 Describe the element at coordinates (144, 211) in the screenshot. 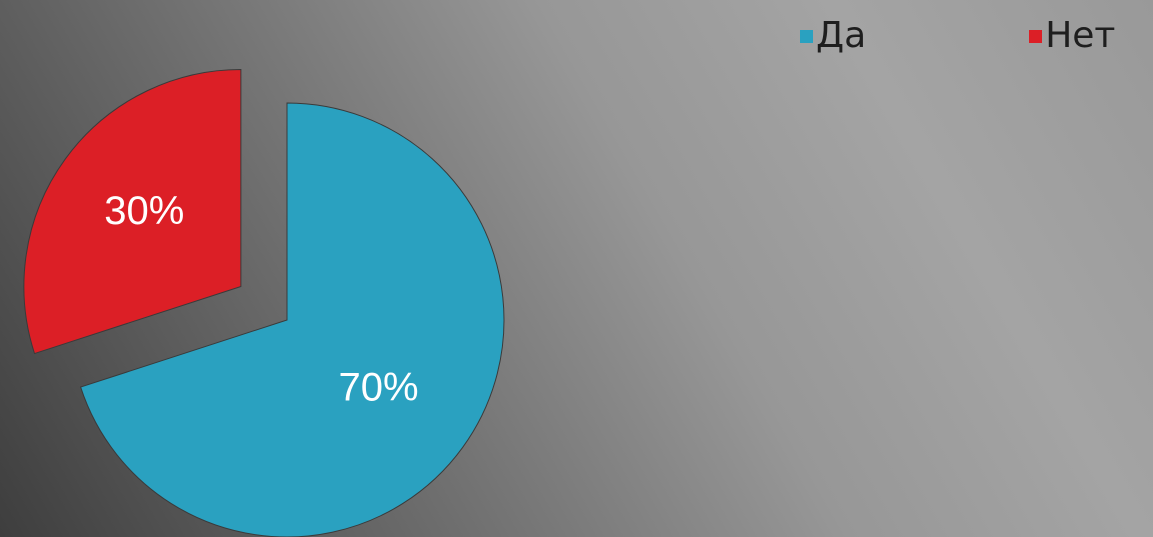

I see `pie-data-label-net: 30%` at that location.